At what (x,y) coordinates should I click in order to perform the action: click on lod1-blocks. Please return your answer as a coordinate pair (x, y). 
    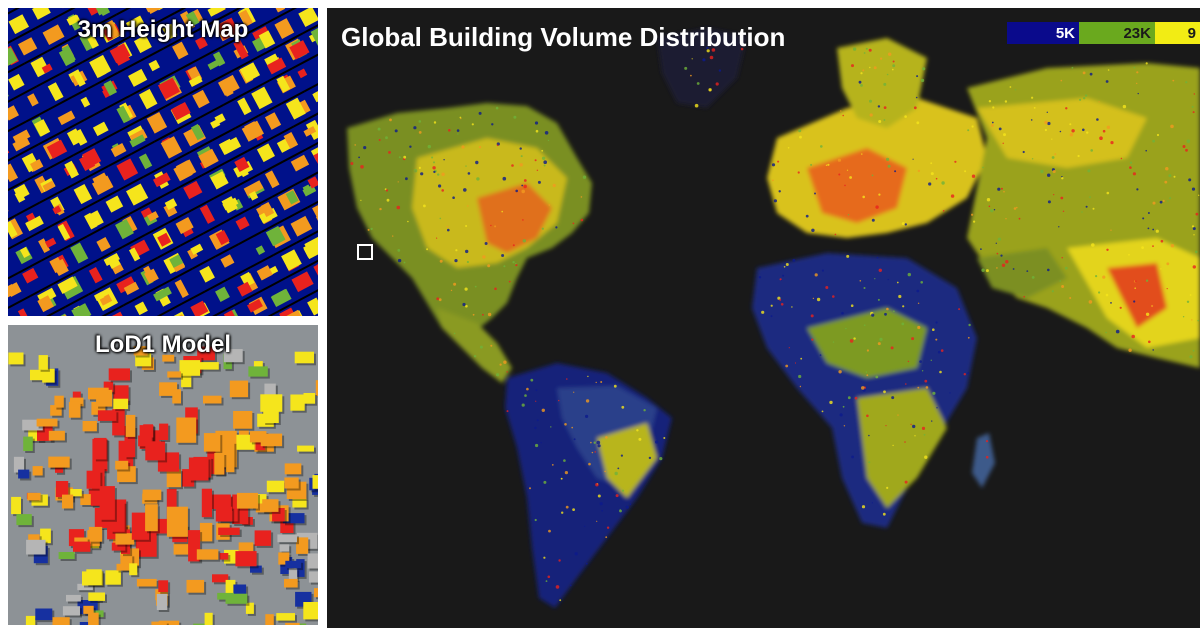
    Looking at the image, I should click on (163, 475).